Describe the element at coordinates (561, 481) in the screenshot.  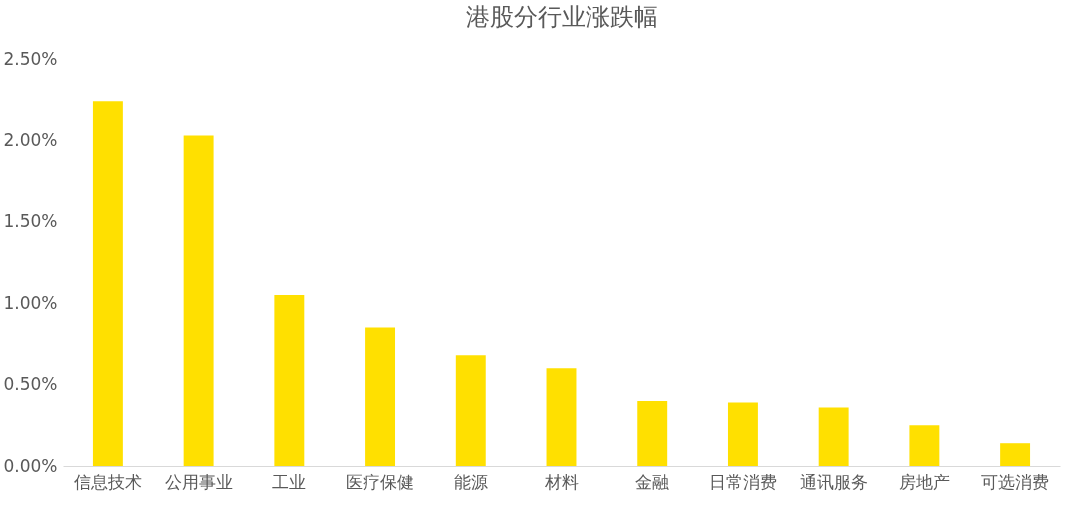
I see `x-tick-label: 材料` at that location.